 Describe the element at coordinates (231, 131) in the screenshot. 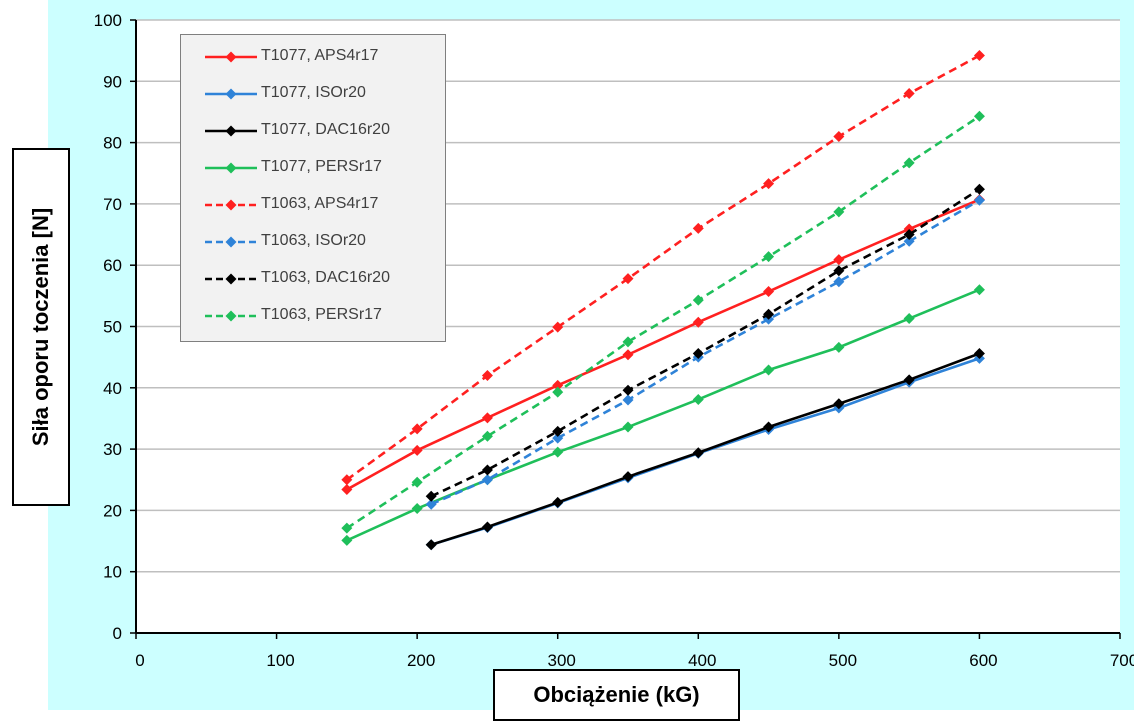

I see `legend-swatch-t1077-dac16r20` at that location.